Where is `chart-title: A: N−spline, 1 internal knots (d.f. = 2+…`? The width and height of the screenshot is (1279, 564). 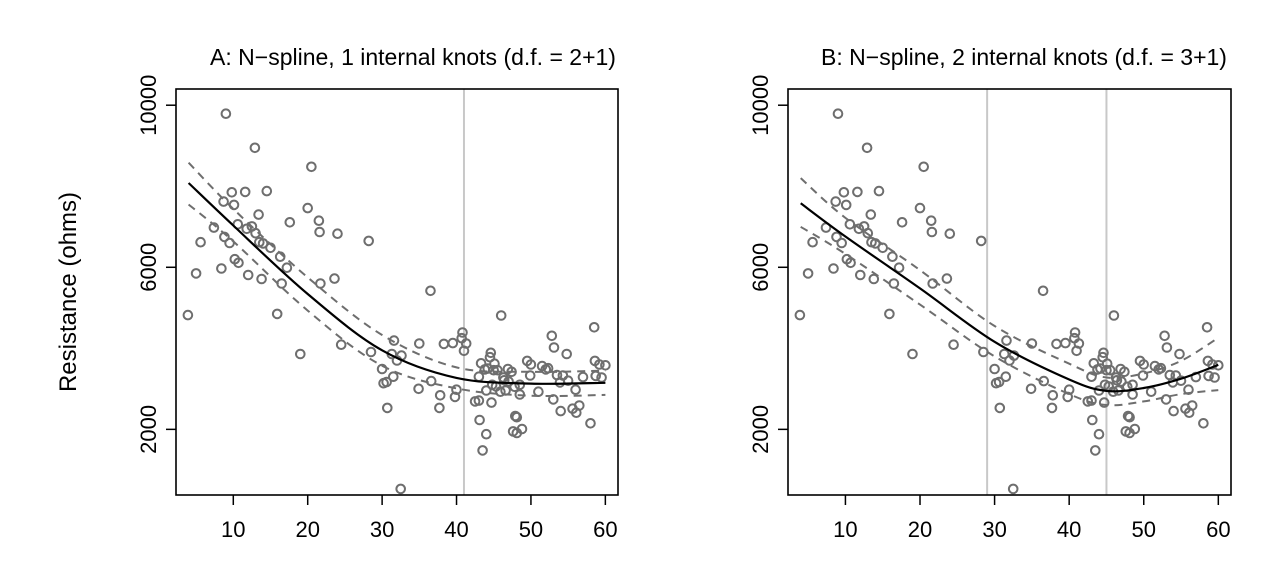 chart-title: A: N−spline, 1 internal knots (d.f. = 2+… is located at coordinates (413, 57).